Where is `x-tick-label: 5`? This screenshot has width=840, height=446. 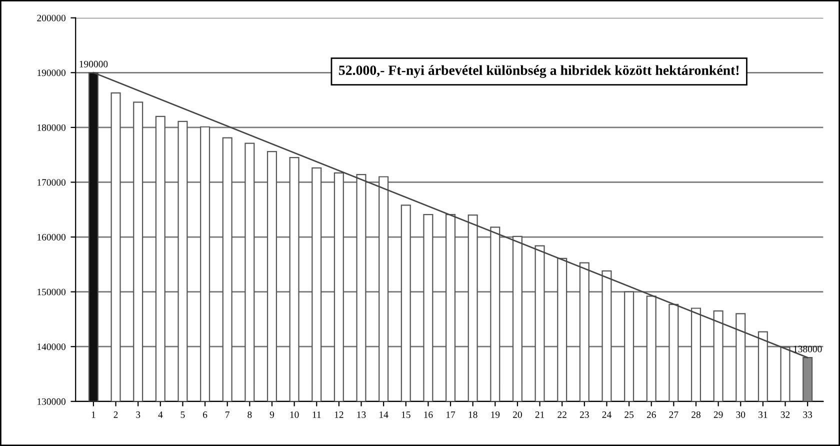
x-tick-label: 5 is located at coordinates (182, 415).